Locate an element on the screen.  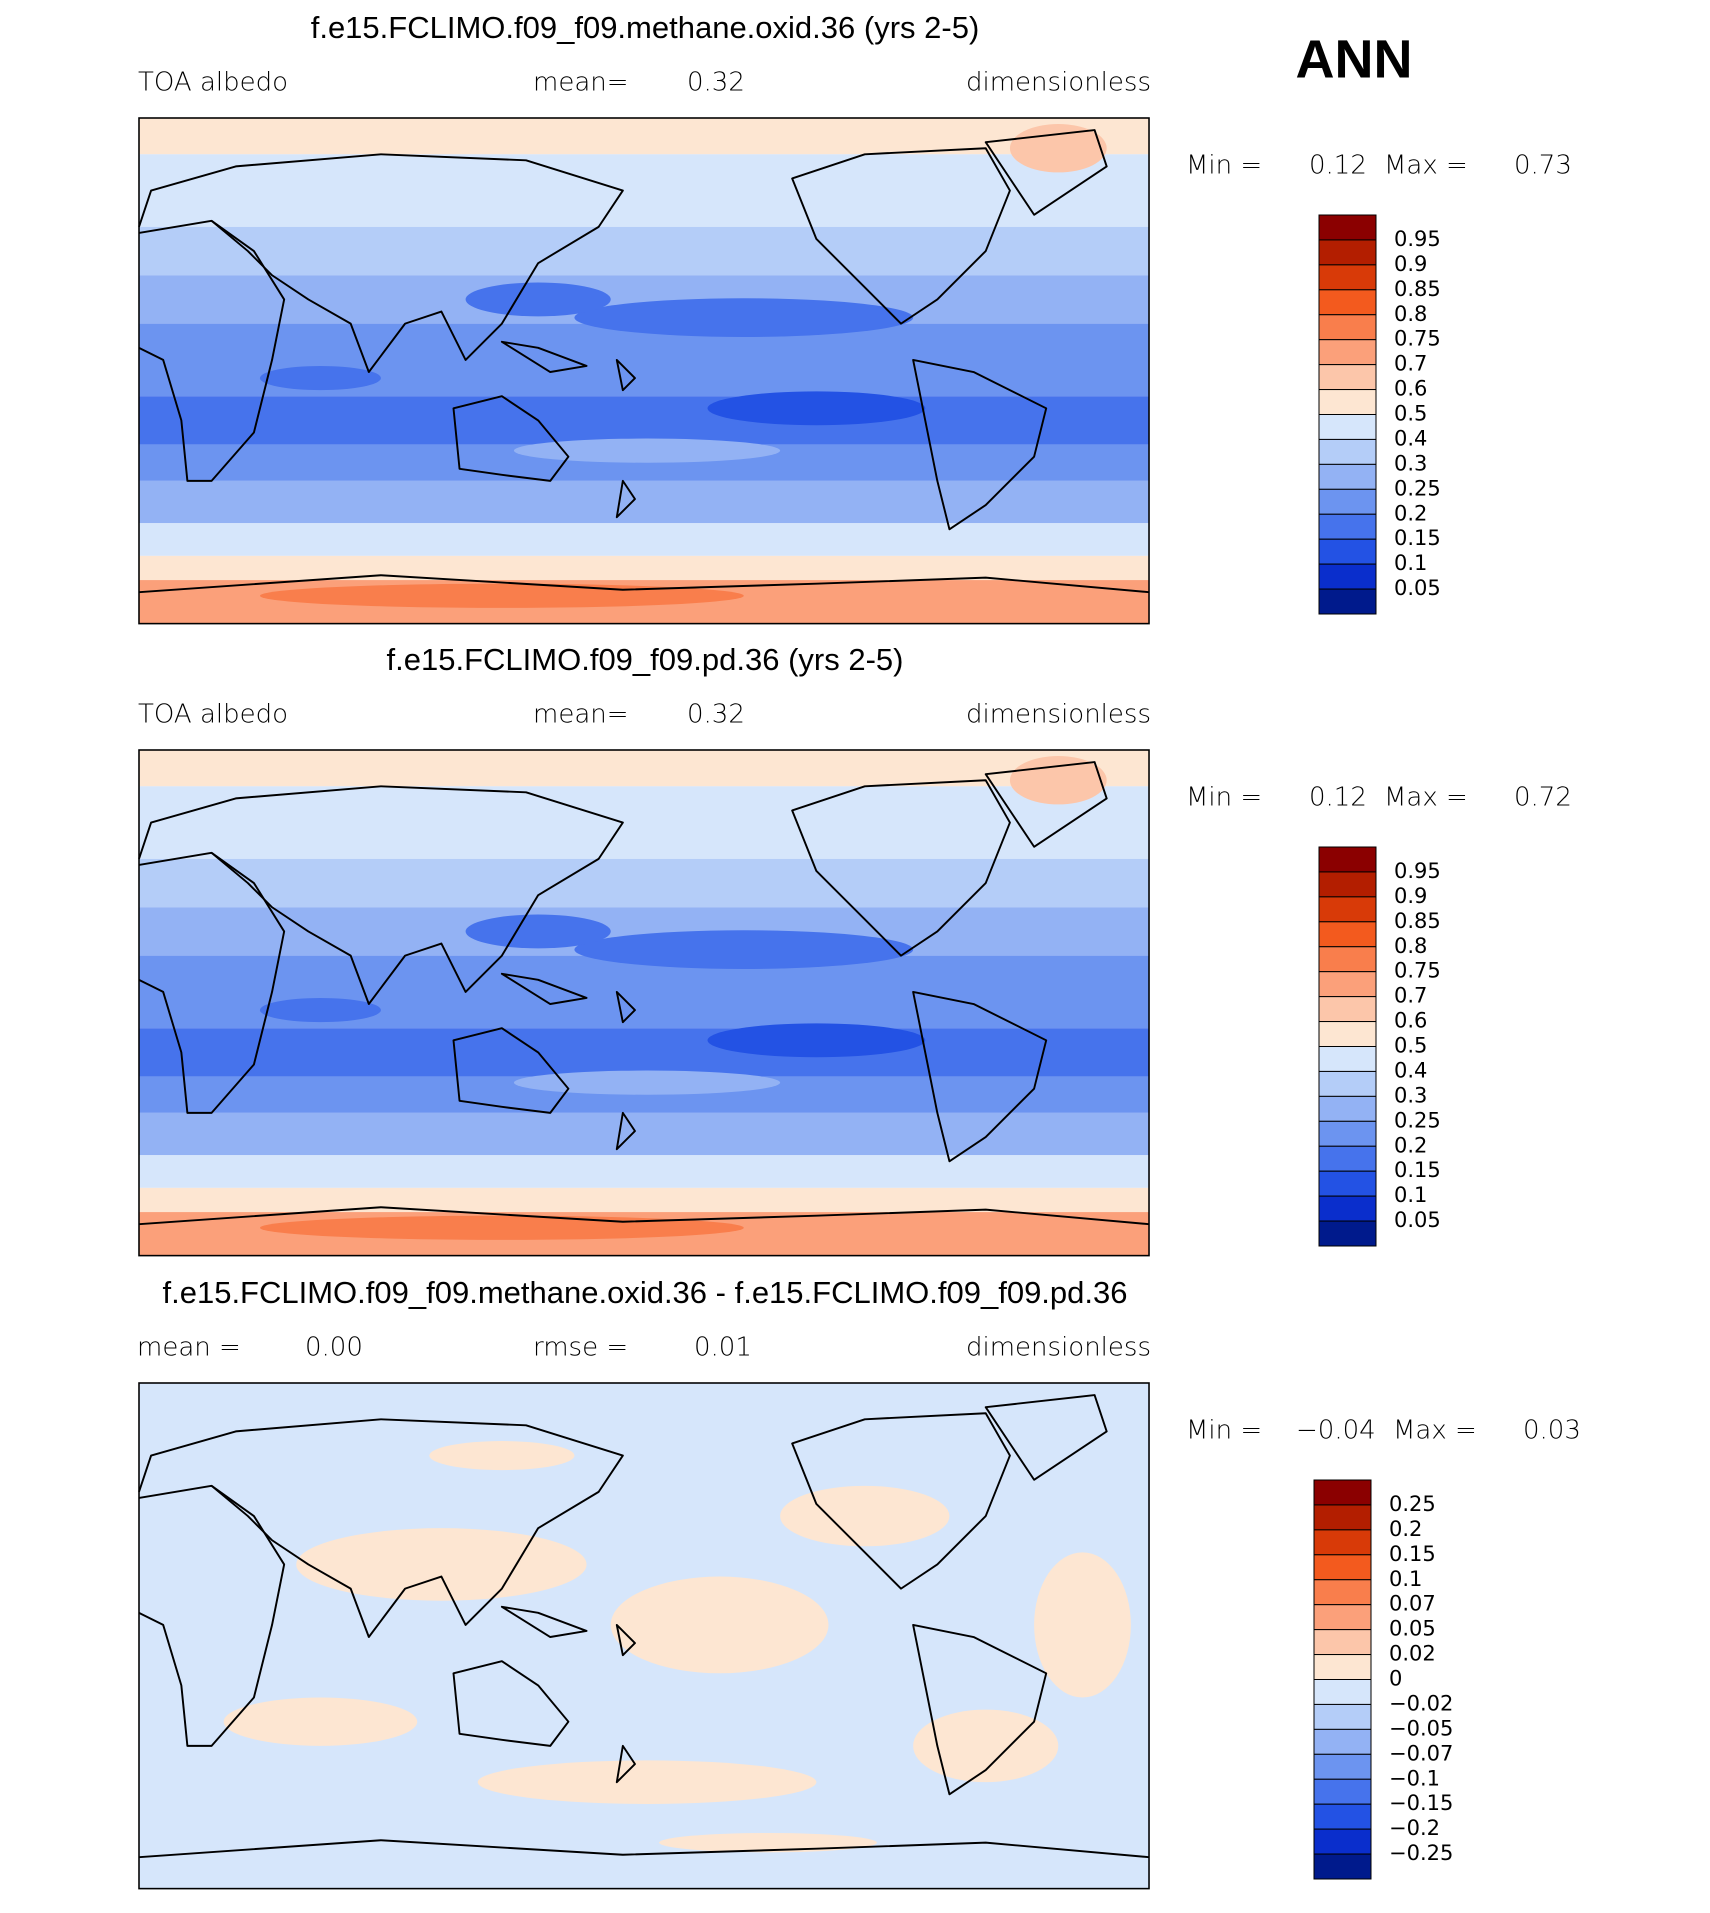
colorbar-label: 0.15 is located at coordinates (1417, 538).